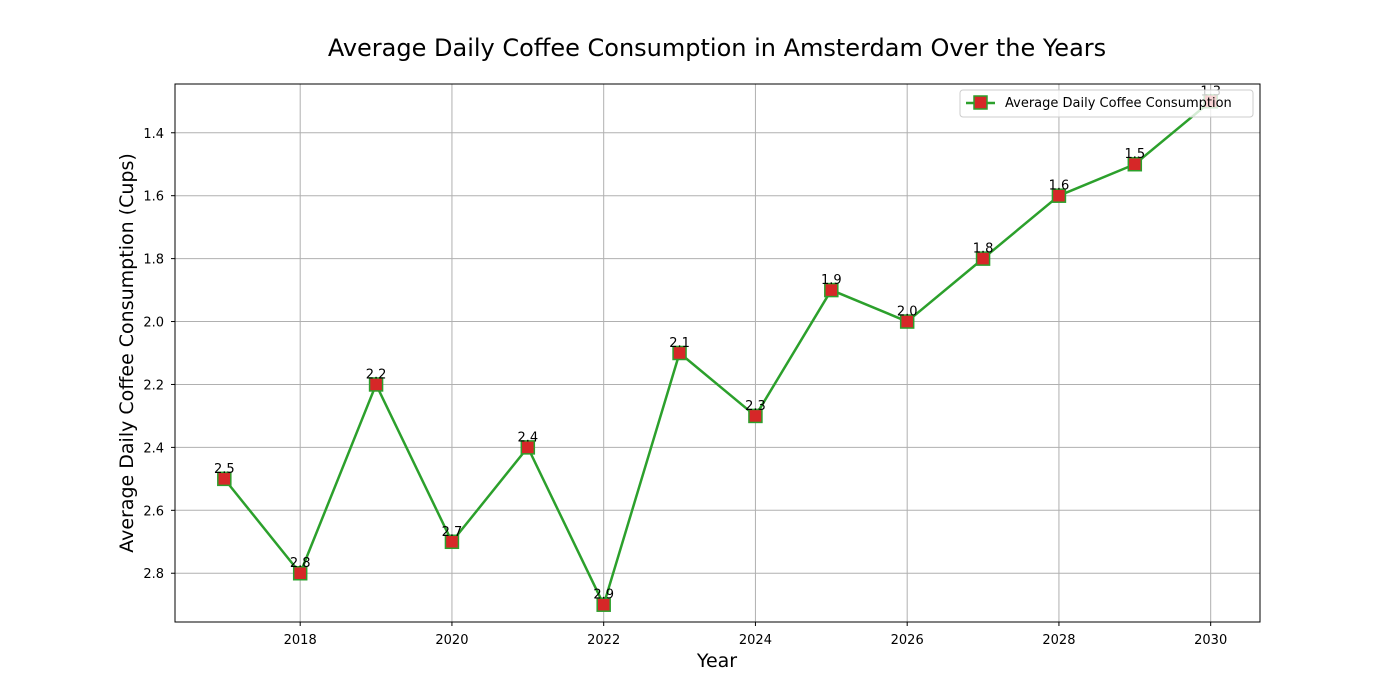  Describe the element at coordinates (153, 574) in the screenshot. I see `y-tick-label: 2.8` at that location.